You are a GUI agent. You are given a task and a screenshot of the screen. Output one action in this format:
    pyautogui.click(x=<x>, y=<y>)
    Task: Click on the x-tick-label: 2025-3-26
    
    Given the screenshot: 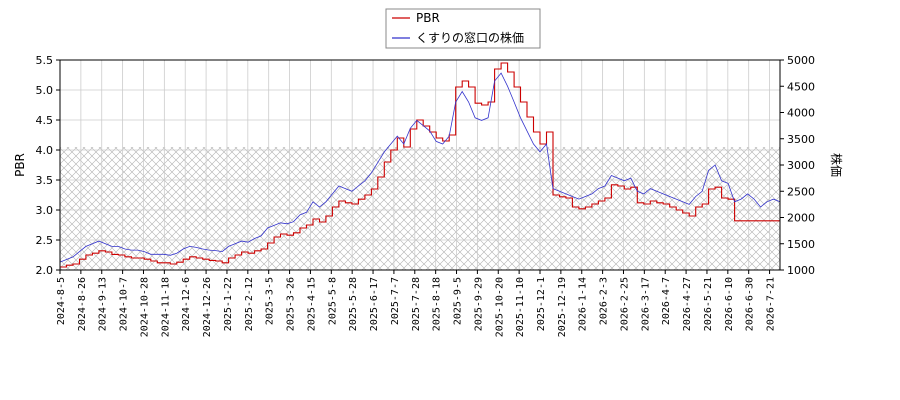 What is the action you would take?
    pyautogui.click(x=291, y=304)
    